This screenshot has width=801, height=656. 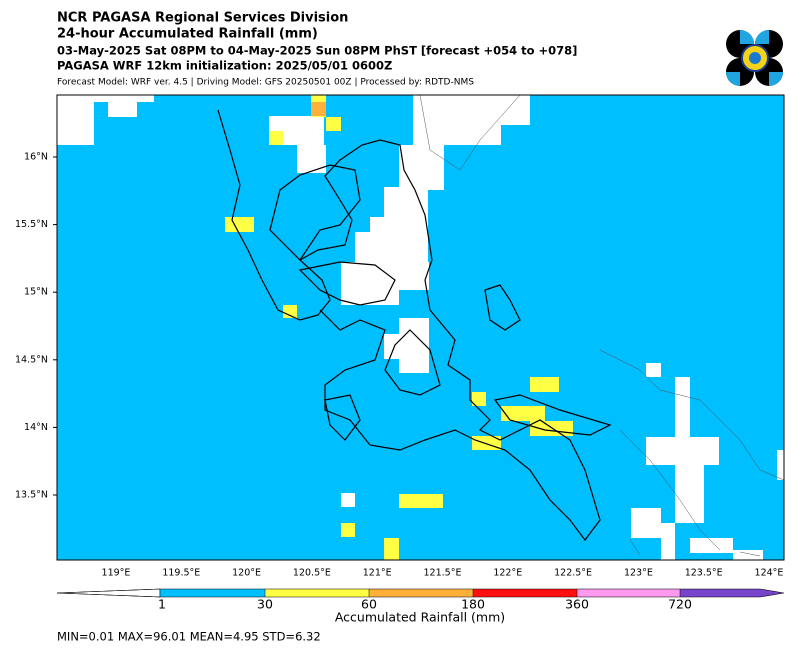 What do you see at coordinates (162, 604) in the screenshot?
I see `colorbar-tick-label: 1` at bounding box center [162, 604].